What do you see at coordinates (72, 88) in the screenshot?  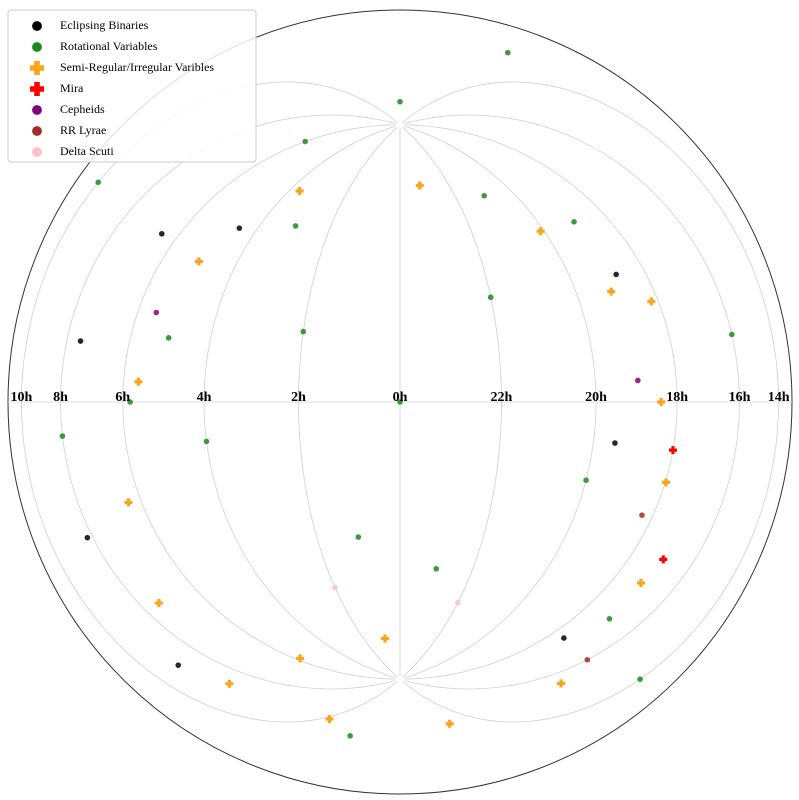 I see `legend-label: Mira` at bounding box center [72, 88].